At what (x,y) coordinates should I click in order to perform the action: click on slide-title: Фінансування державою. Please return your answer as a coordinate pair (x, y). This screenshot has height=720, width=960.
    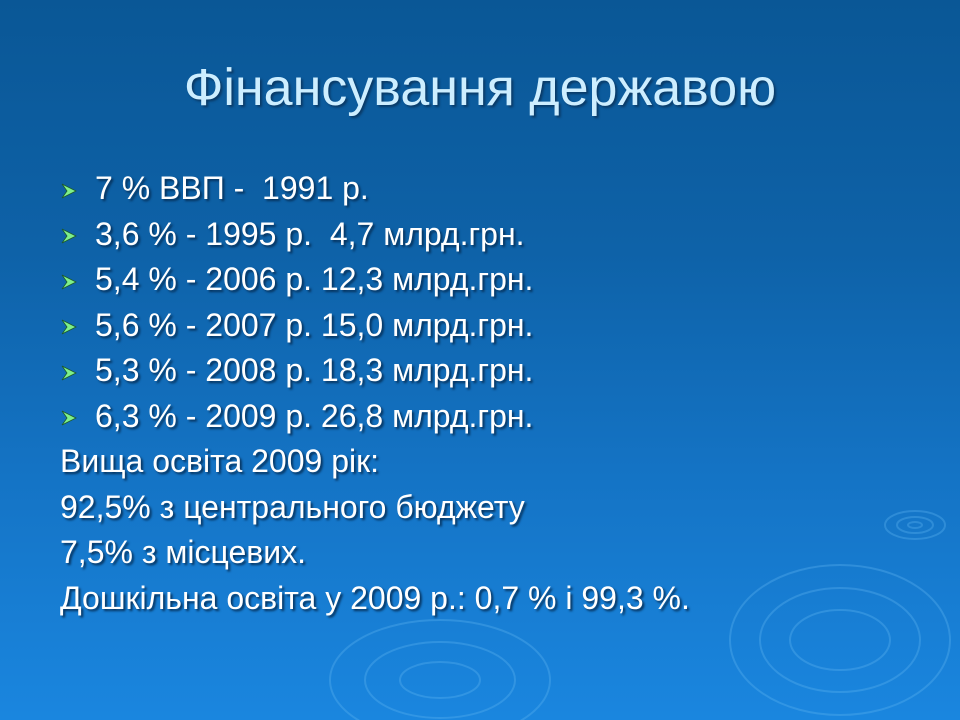
    Looking at the image, I should click on (480, 88).